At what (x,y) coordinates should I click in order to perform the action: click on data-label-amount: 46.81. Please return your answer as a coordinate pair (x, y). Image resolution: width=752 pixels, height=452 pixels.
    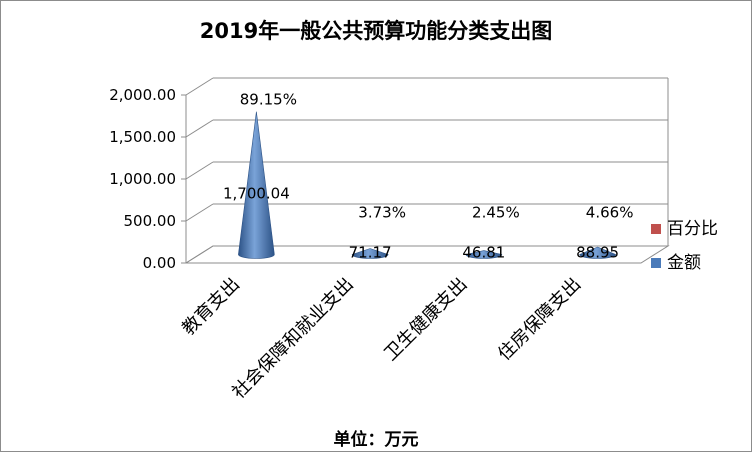
    Looking at the image, I should click on (483, 253).